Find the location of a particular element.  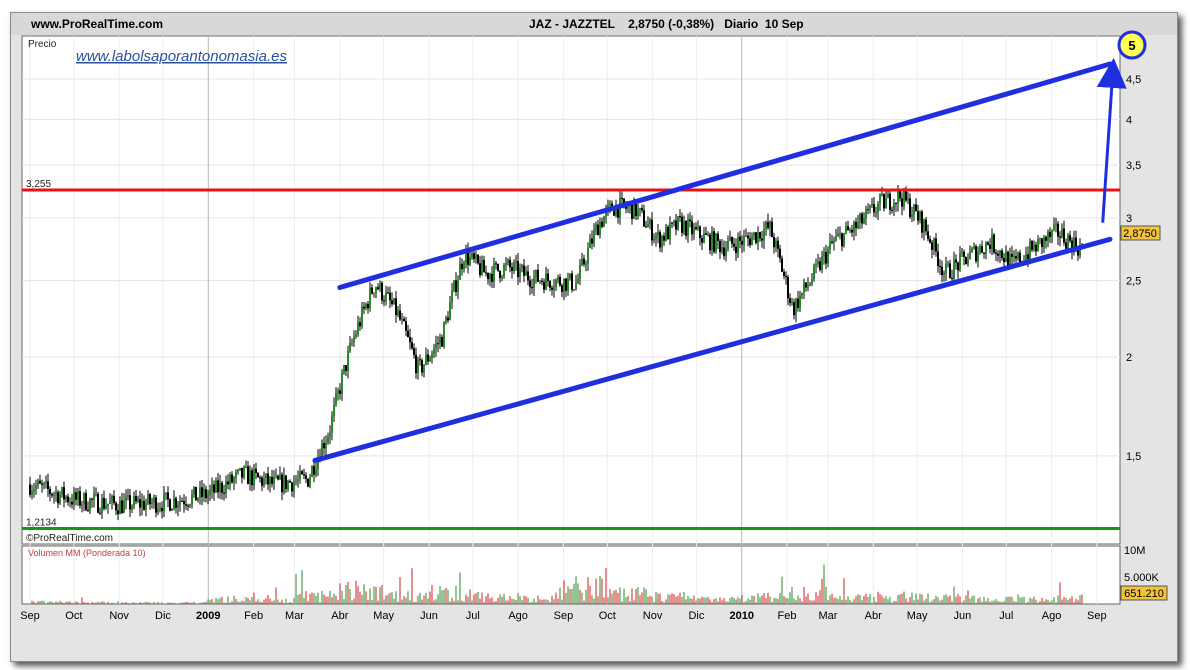

x-tick-label: Sep is located at coordinates (30, 616).